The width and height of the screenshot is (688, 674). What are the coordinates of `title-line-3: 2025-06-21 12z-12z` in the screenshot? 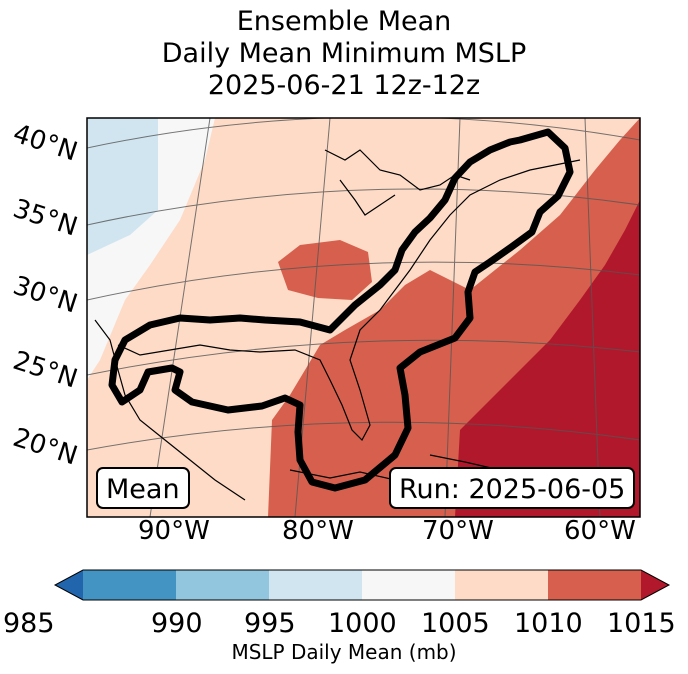 It's located at (344, 85).